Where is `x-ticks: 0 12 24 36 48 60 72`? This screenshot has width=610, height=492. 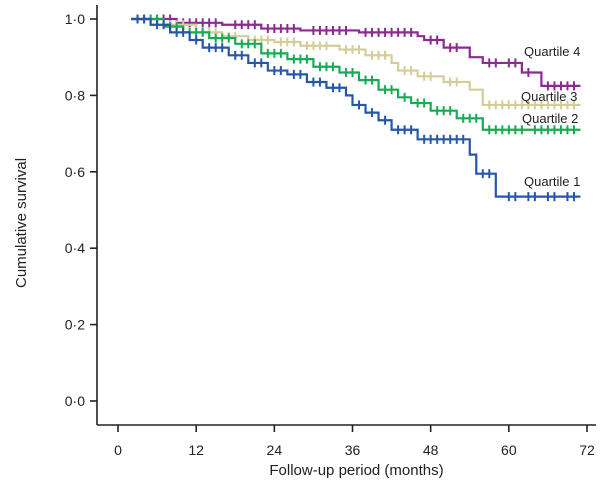
x-ticks: 0 12 24 36 48 60 72 is located at coordinates (354, 441).